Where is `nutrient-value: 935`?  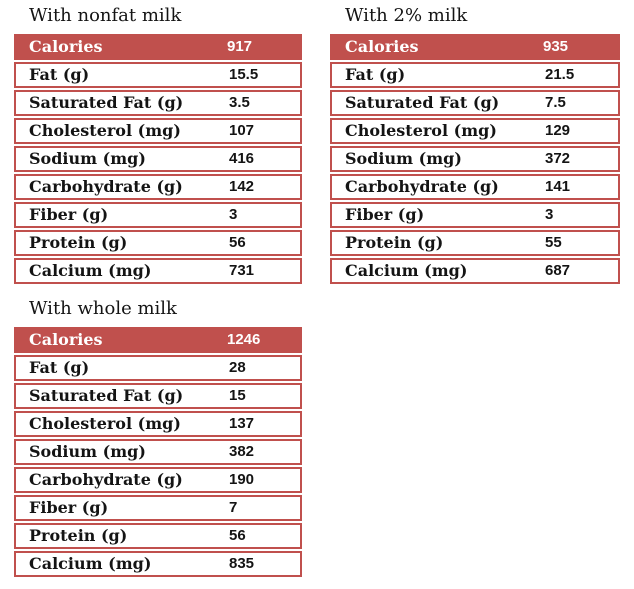 nutrient-value: 935 is located at coordinates (556, 46).